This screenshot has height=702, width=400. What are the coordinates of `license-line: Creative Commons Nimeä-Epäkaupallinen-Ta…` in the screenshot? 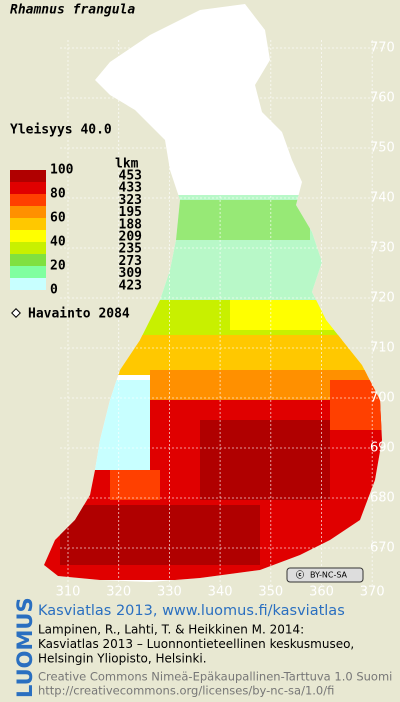 It's located at (215, 677).